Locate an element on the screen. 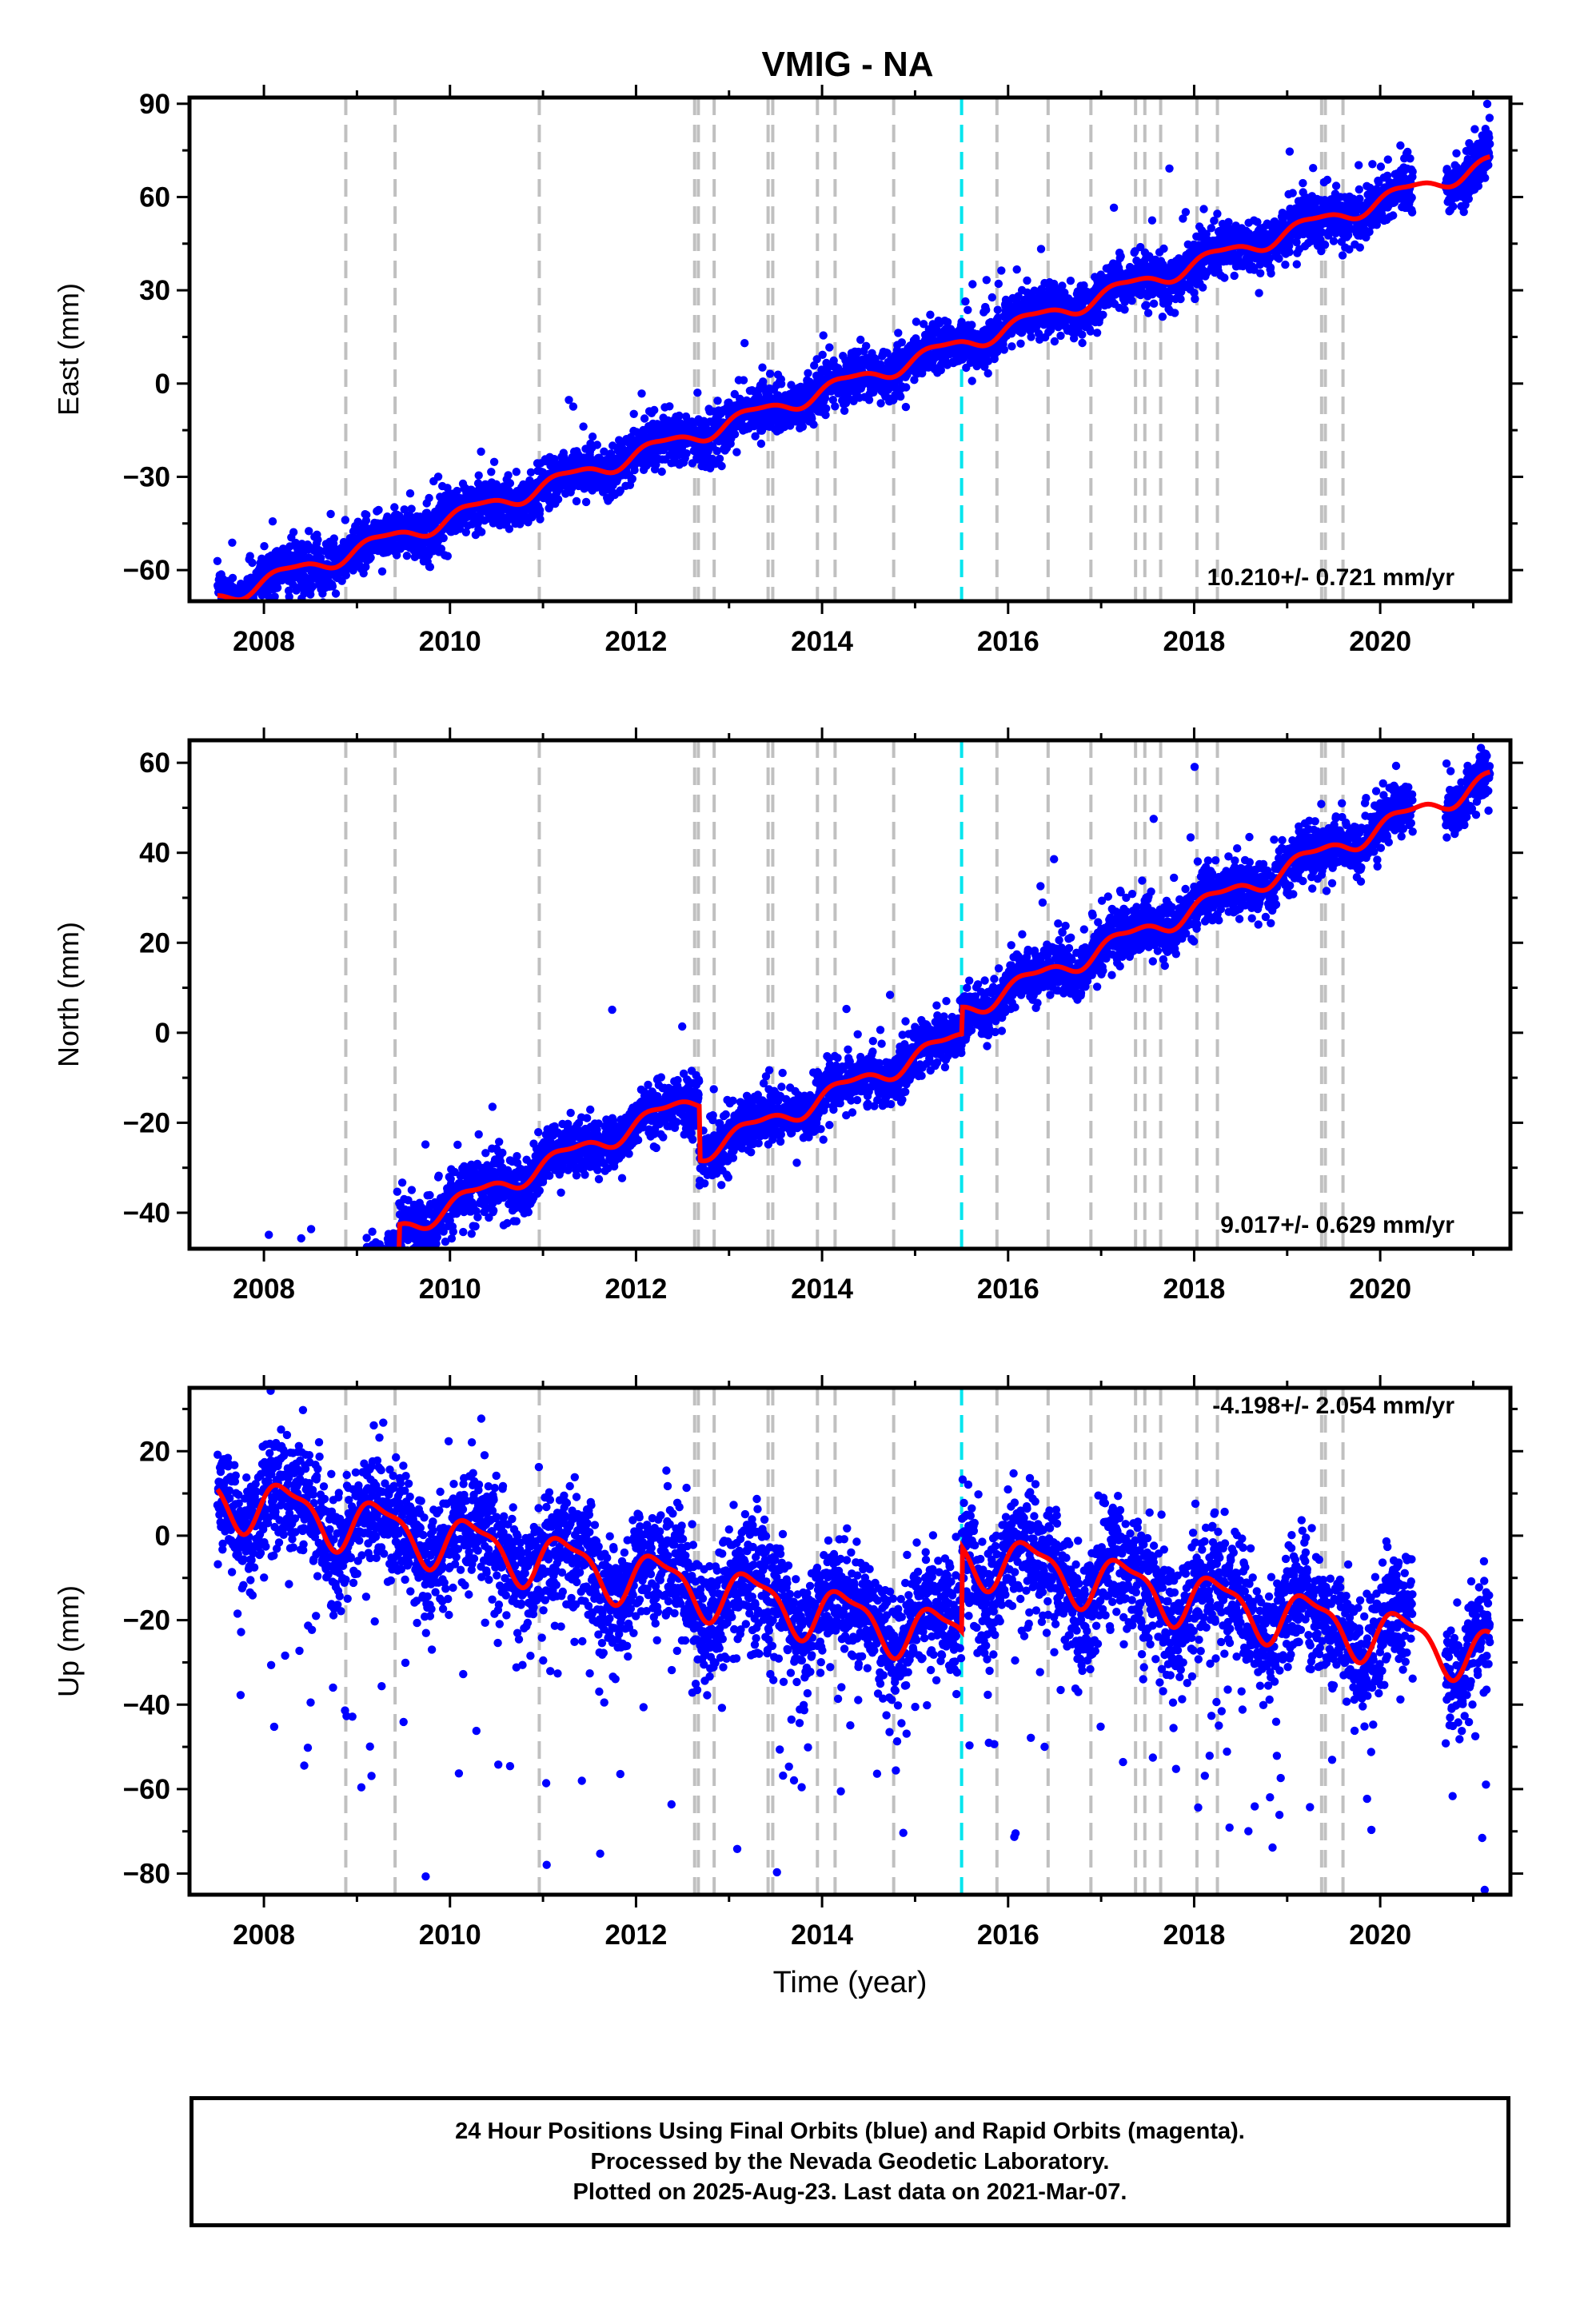 The height and width of the screenshot is (2324, 1580). y-axis-label: East (mm) is located at coordinates (69, 349).